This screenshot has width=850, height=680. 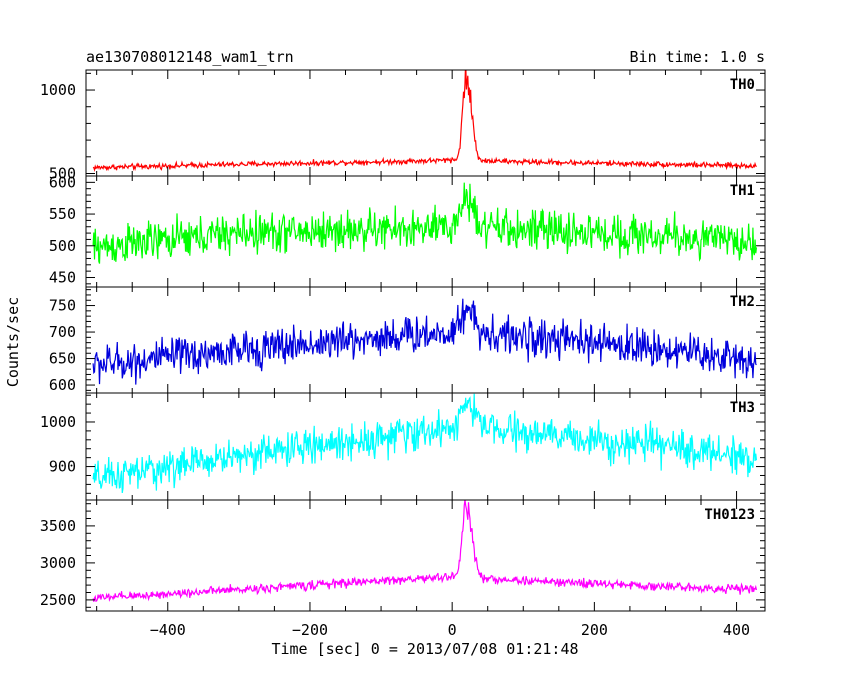 I want to click on panel-th1: 450 500 550 600 TH1, so click(x=407, y=230).